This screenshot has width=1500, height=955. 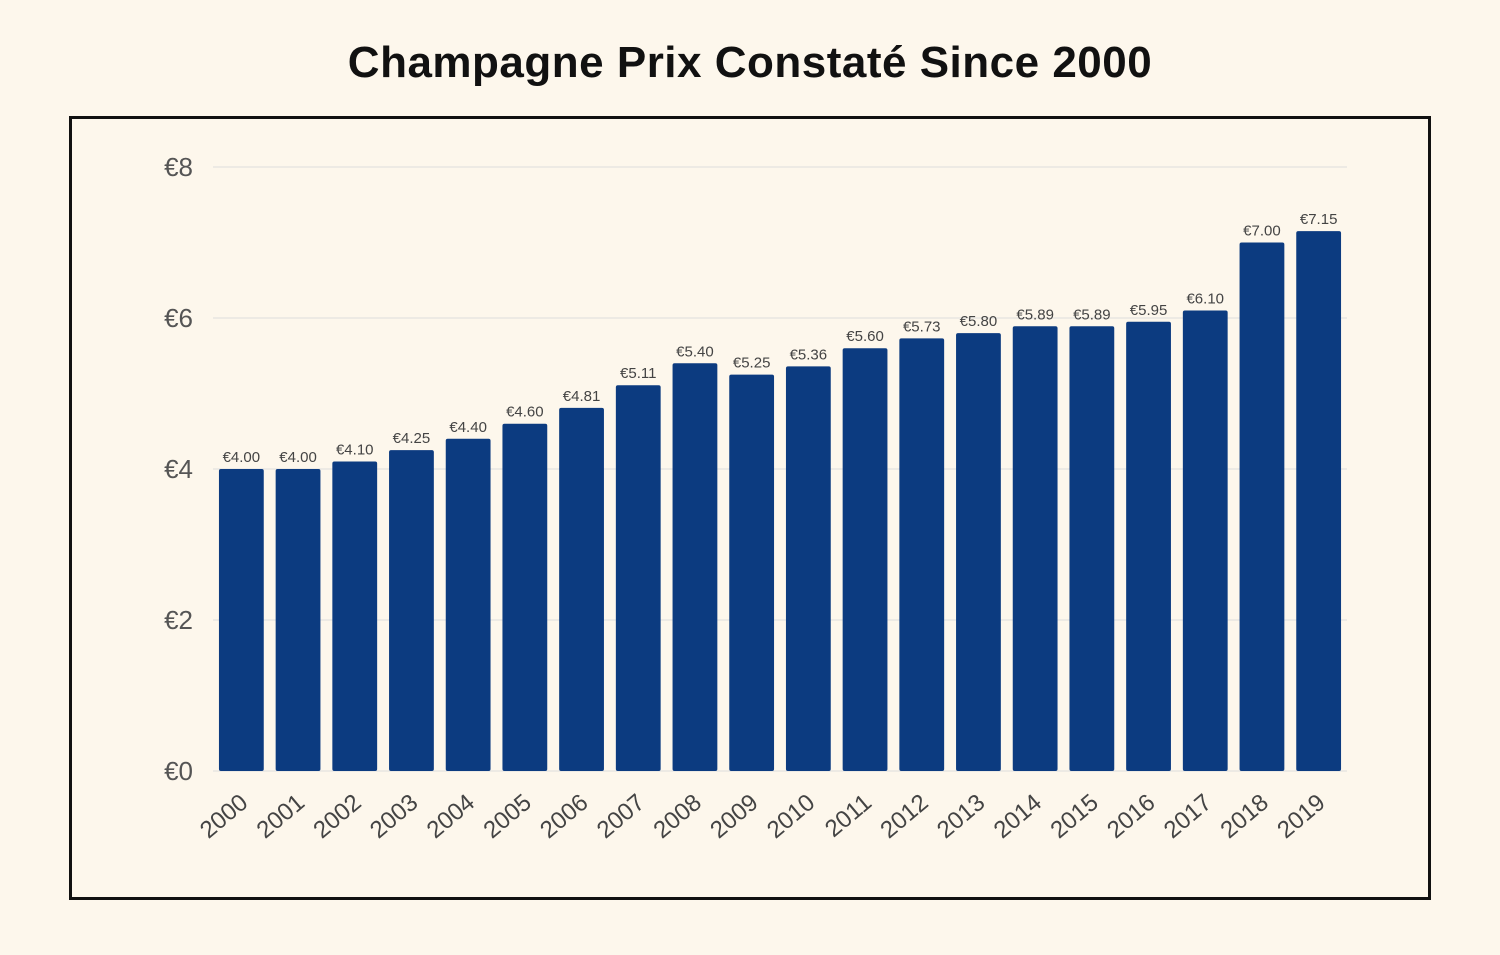 I want to click on y-tick-label: €2, so click(x=178, y=620).